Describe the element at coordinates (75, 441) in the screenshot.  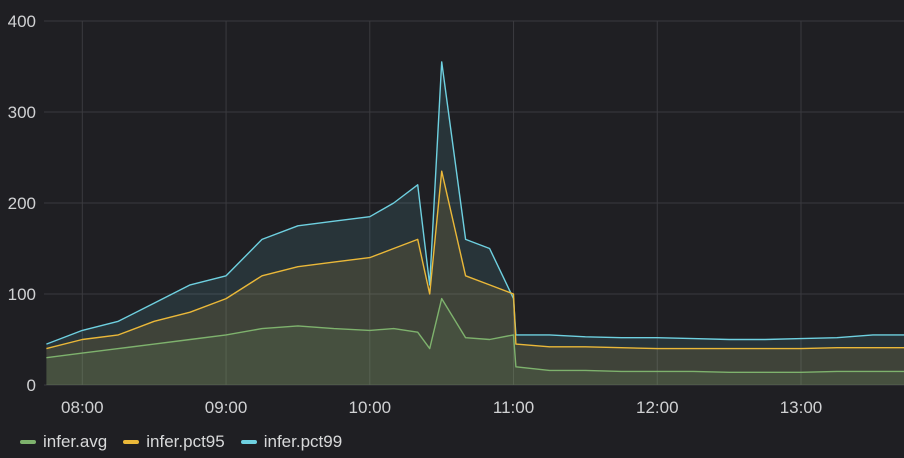
I see `legend-label-avg: infer.avg` at that location.